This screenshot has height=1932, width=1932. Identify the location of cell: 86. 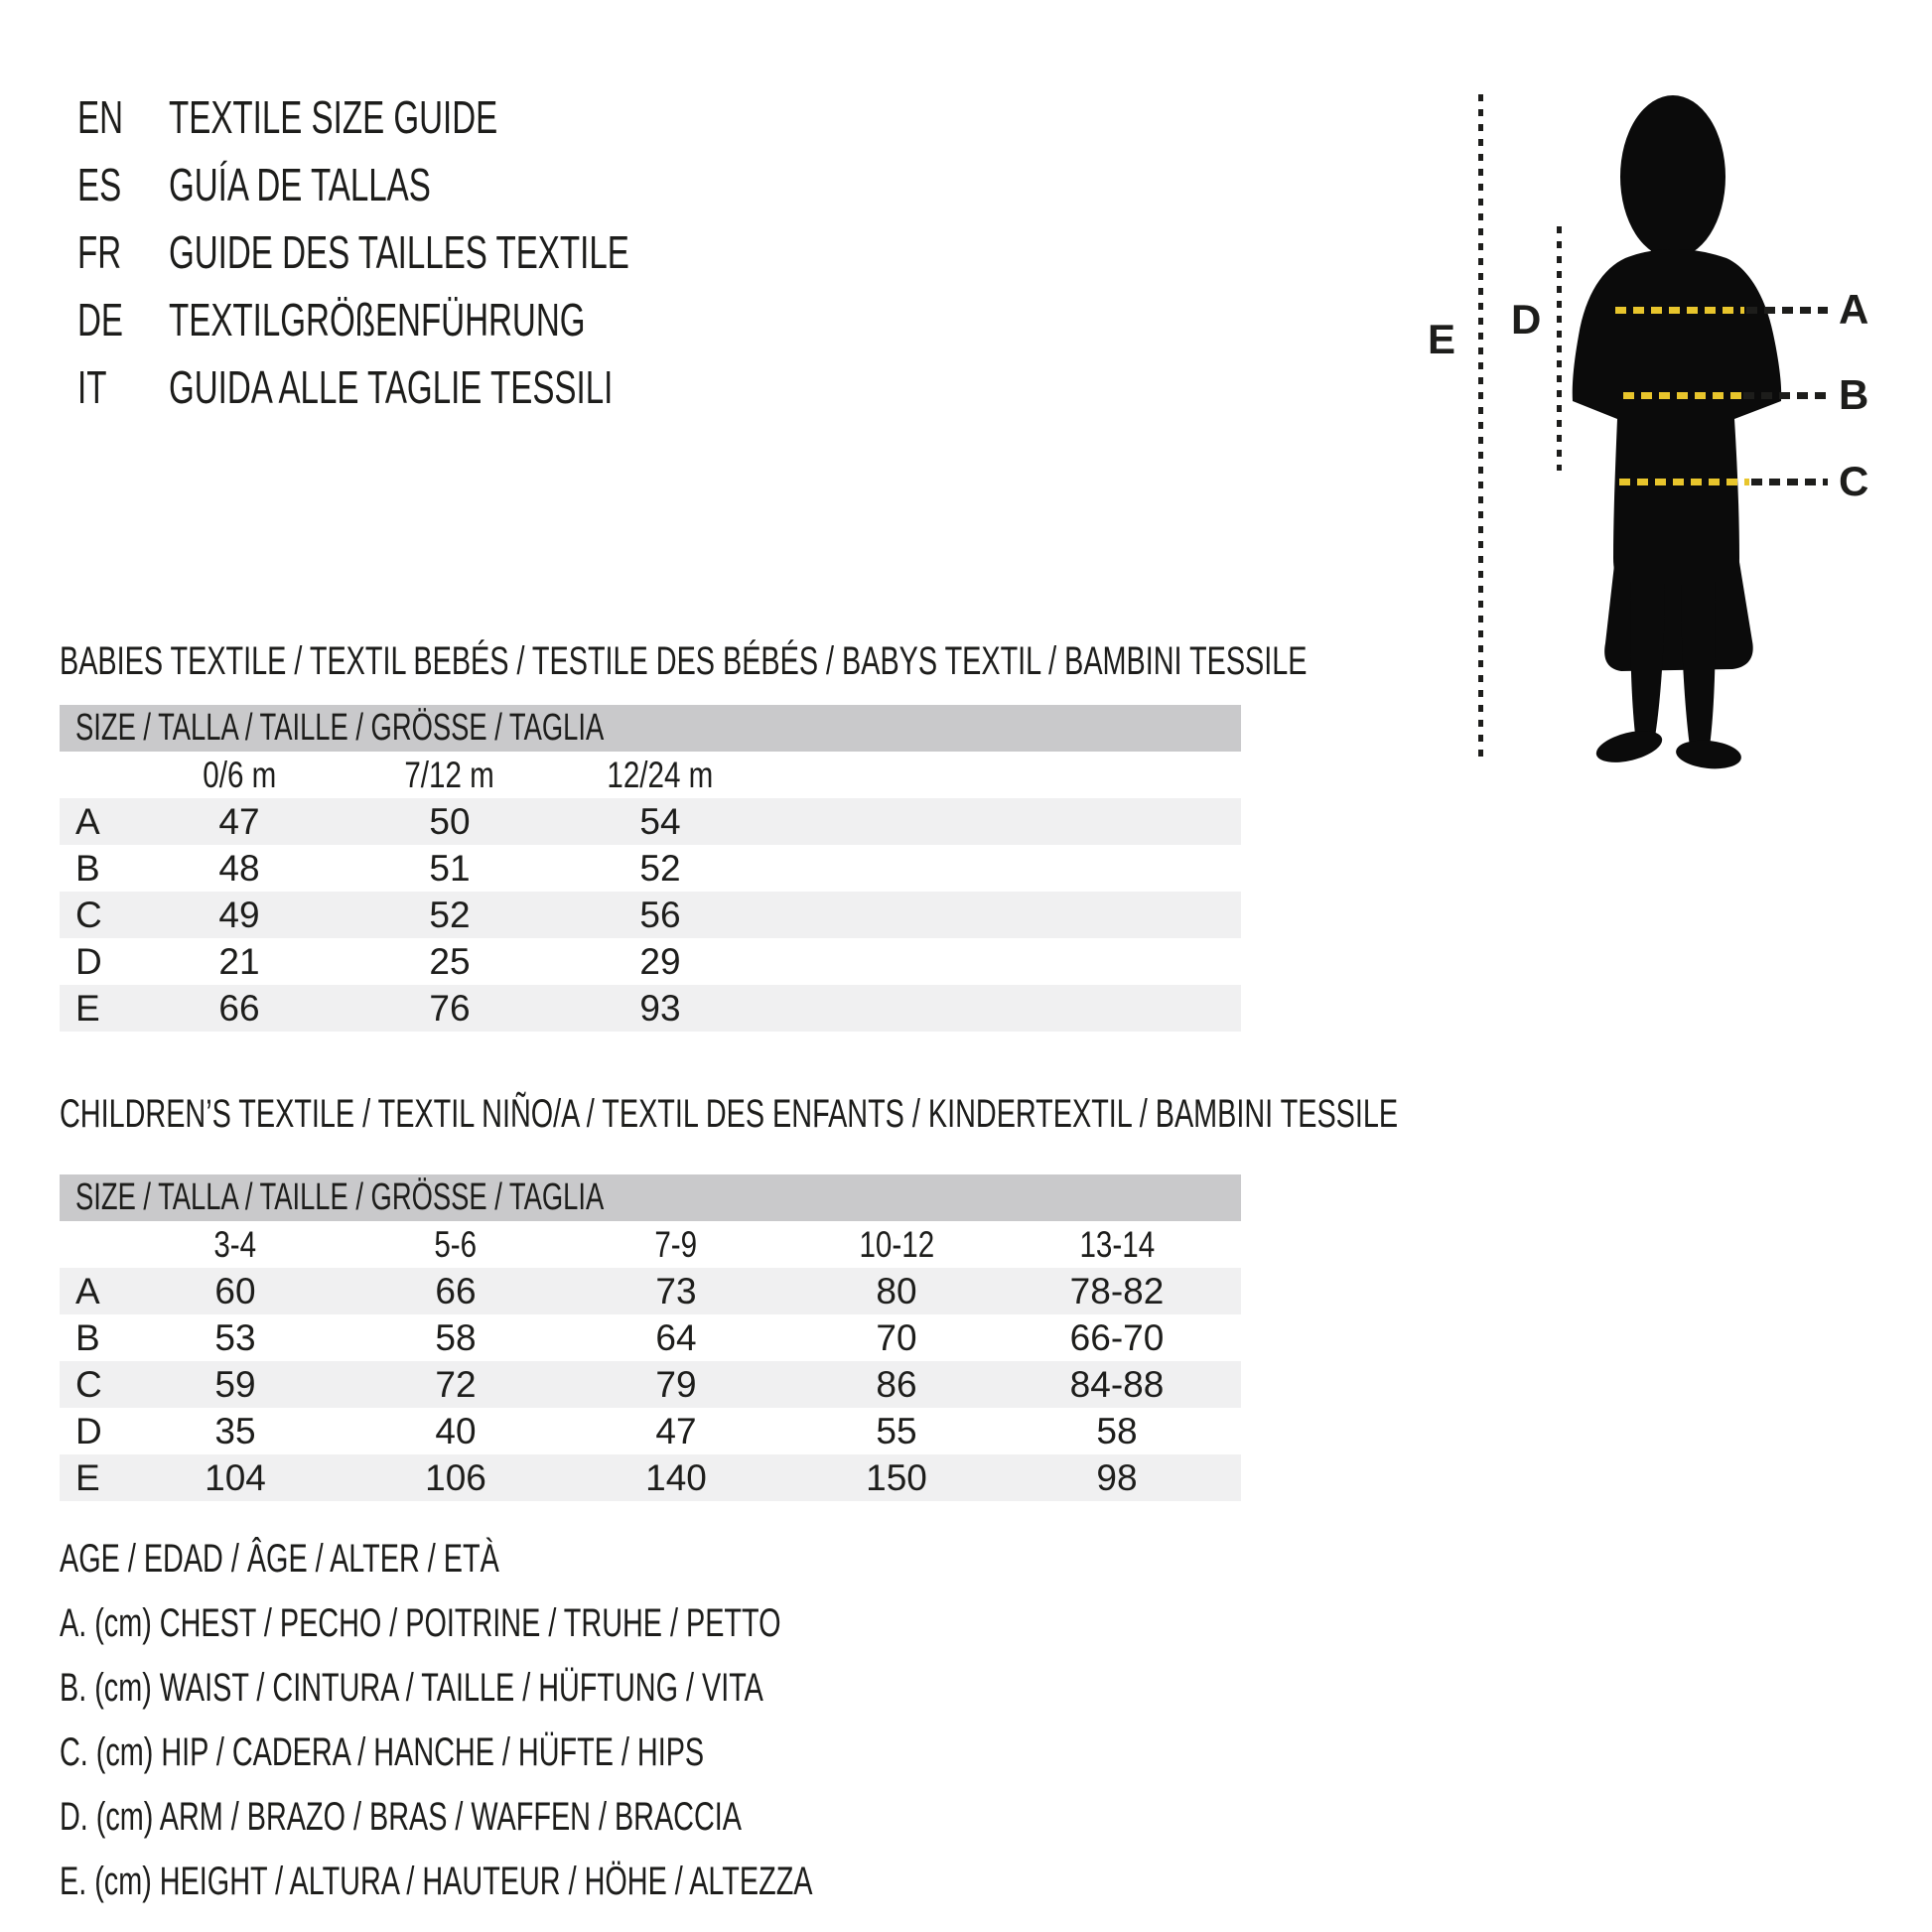
(897, 1384).